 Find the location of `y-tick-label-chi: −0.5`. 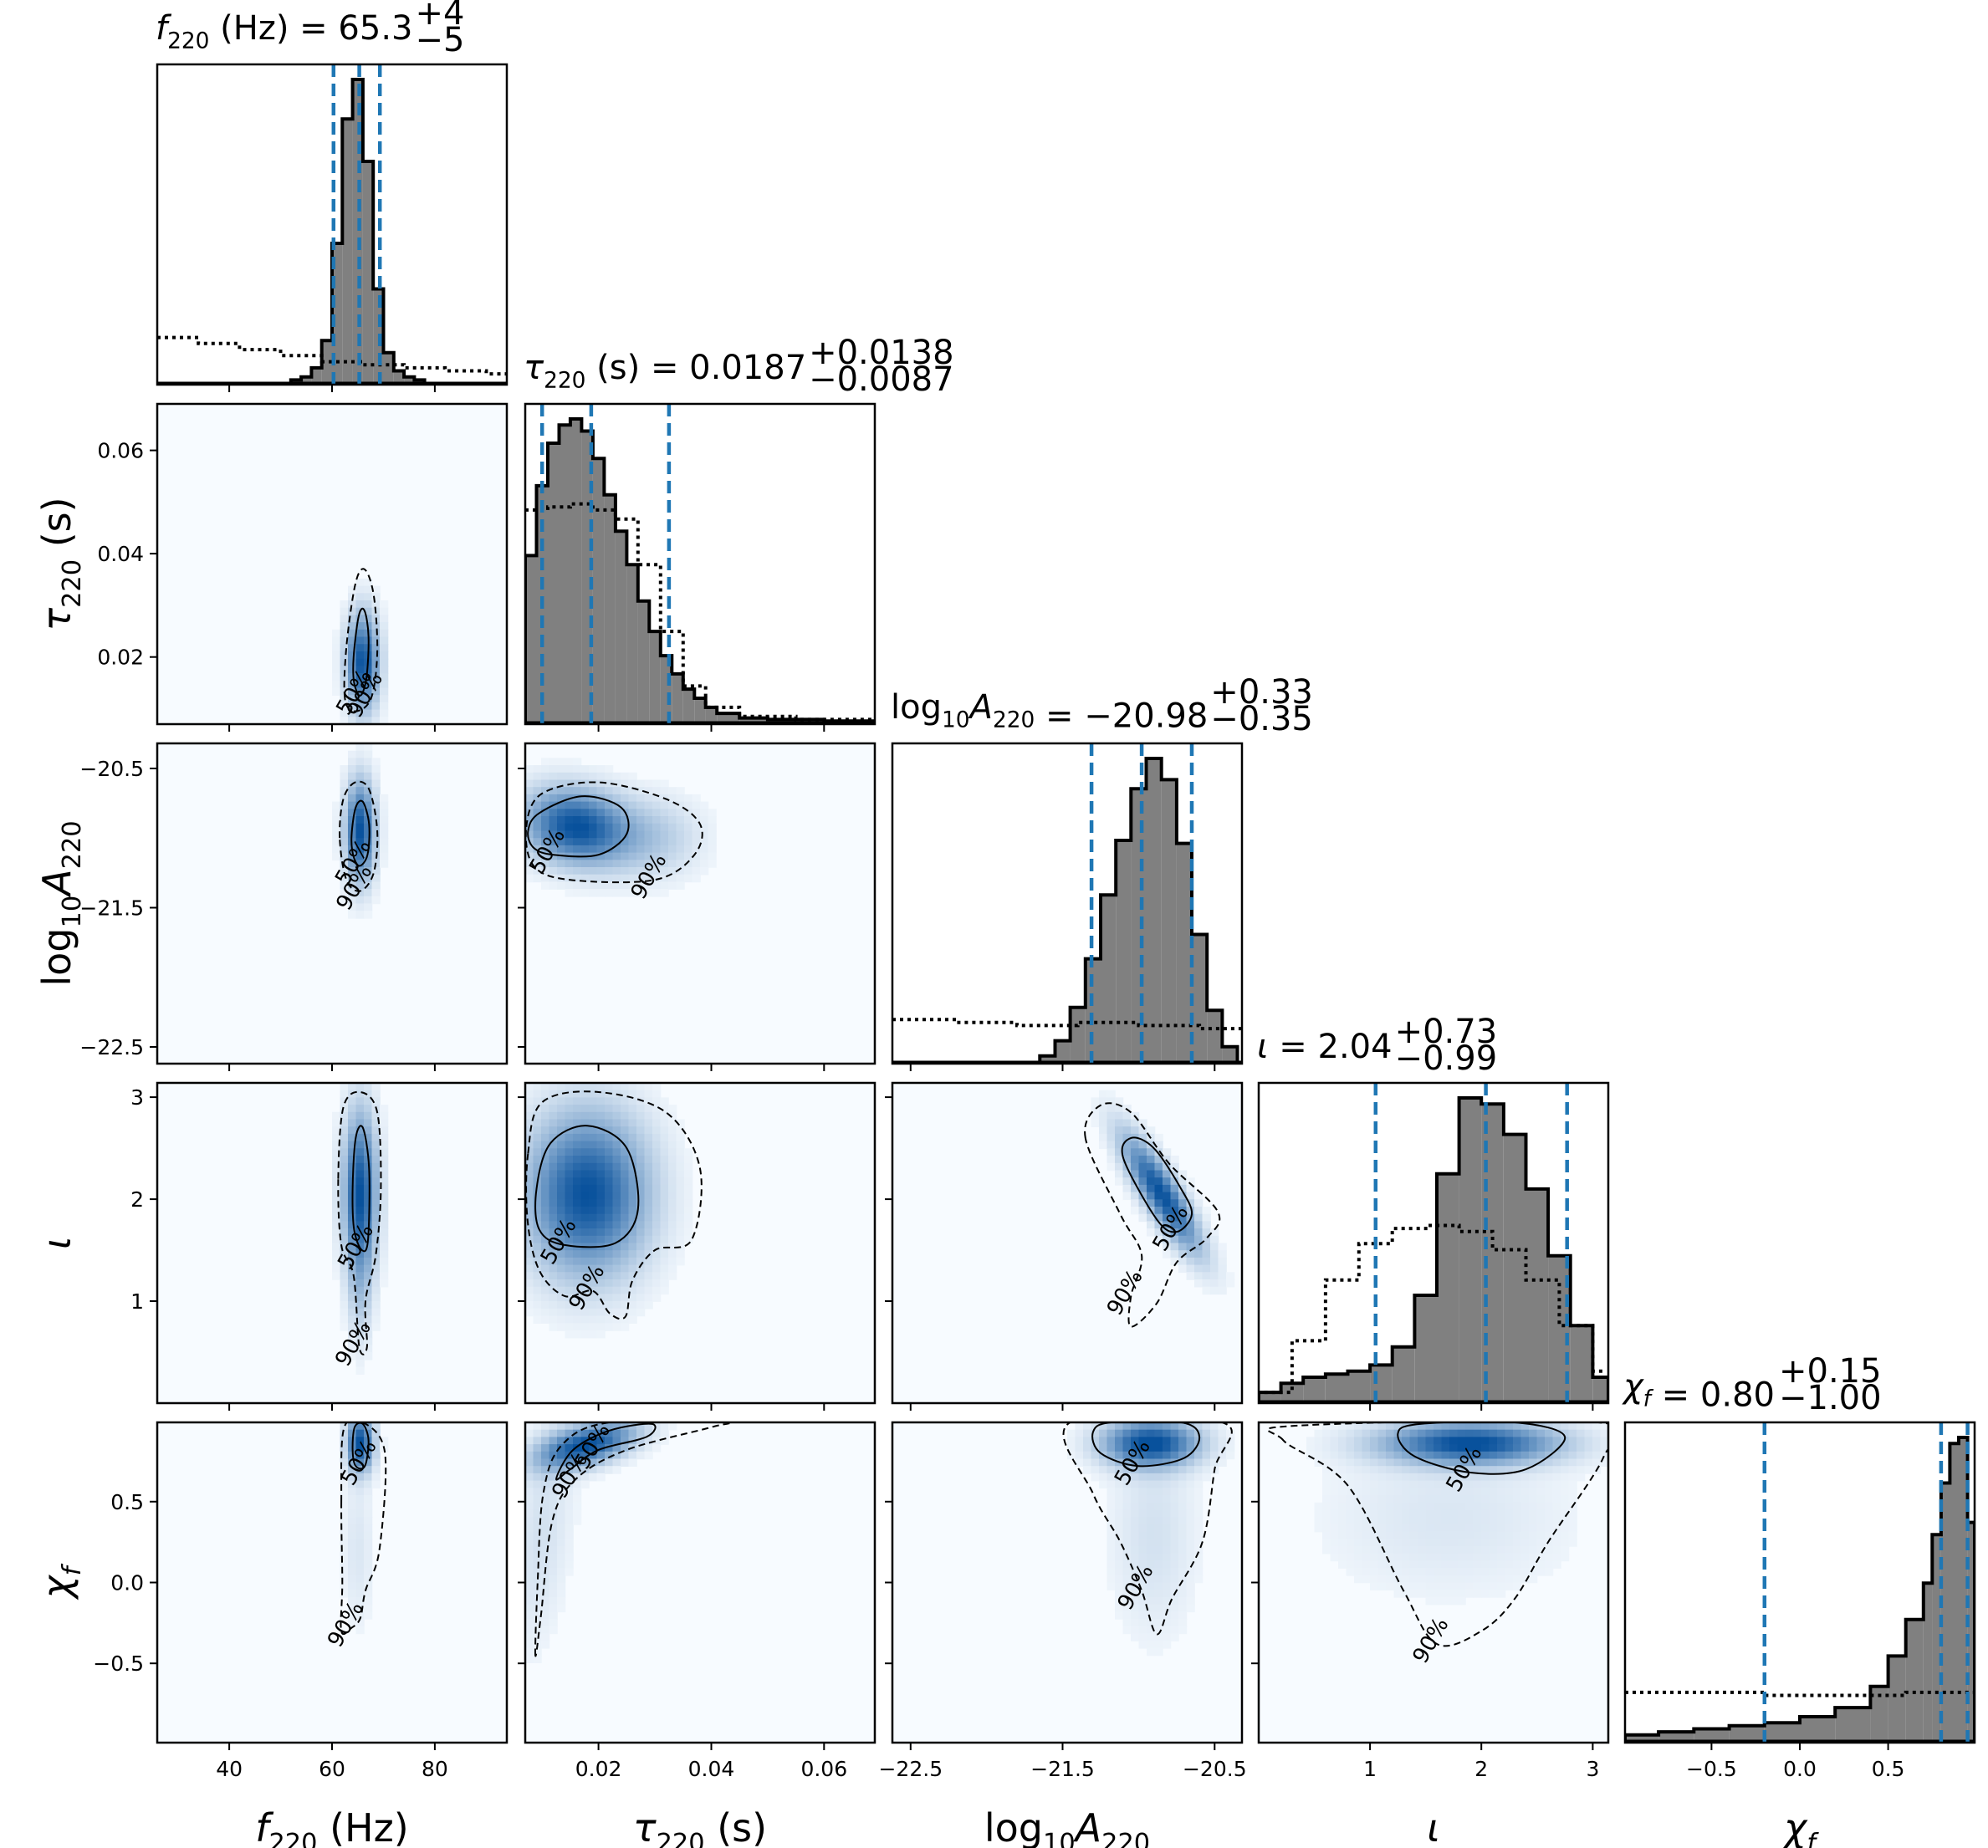

y-tick-label-chi: −0.5 is located at coordinates (118, 1663).